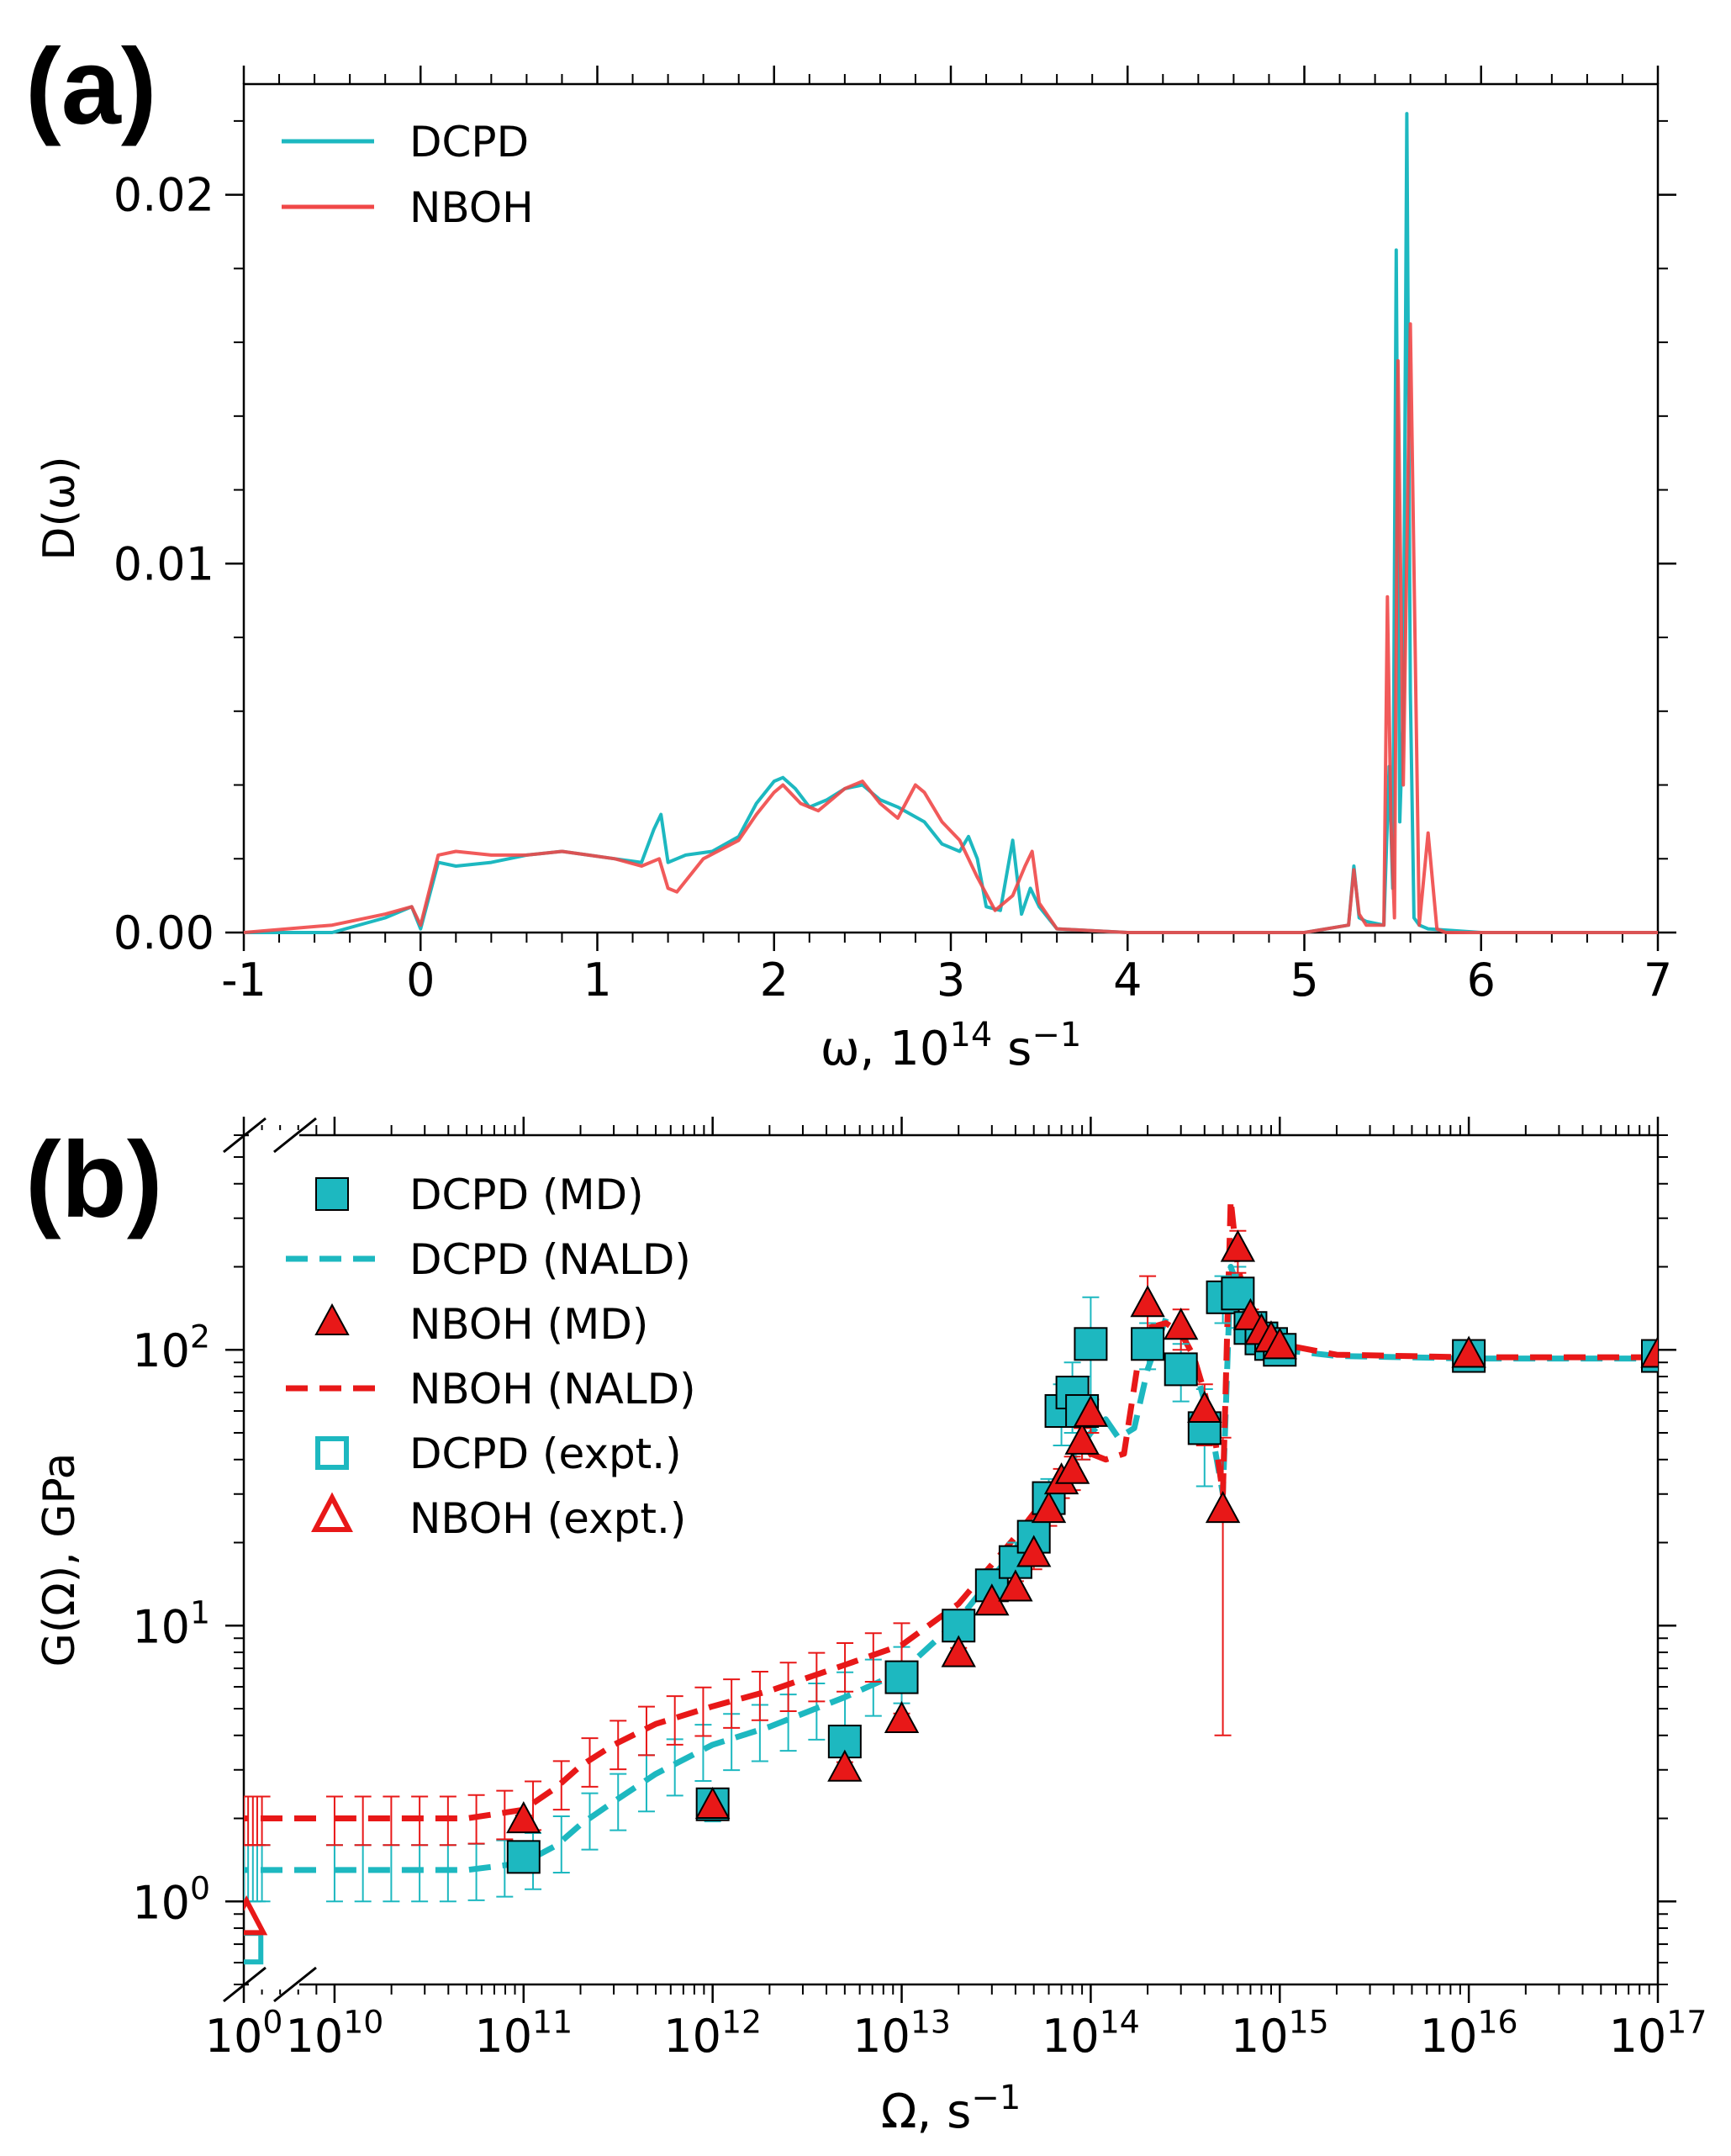 This screenshot has width=1731, height=2156. I want to click on x-tick-label-a: 3, so click(951, 980).